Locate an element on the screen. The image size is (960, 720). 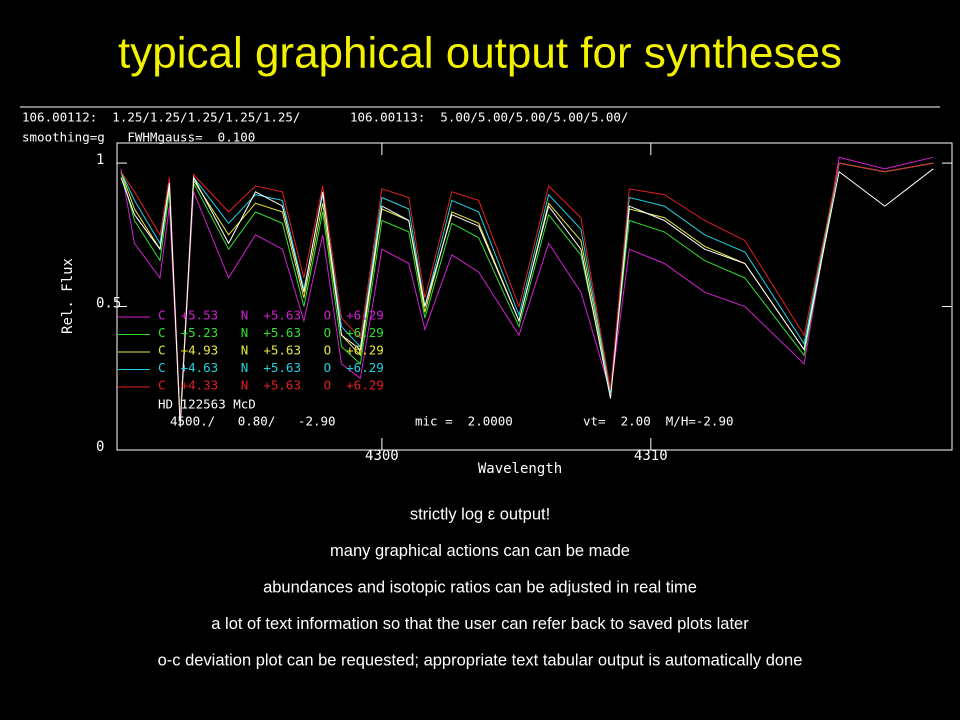
legend-text: C +4.63 N +5.63 O +6.29 is located at coordinates (271, 367).